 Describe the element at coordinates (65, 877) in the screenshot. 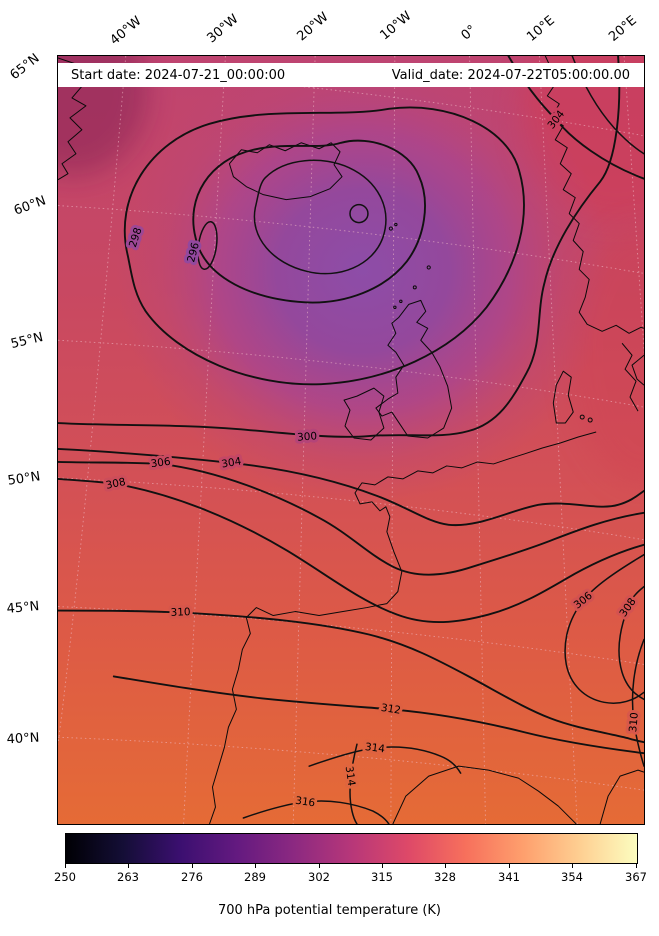

I see `colorbar-tick-250: 250` at that location.